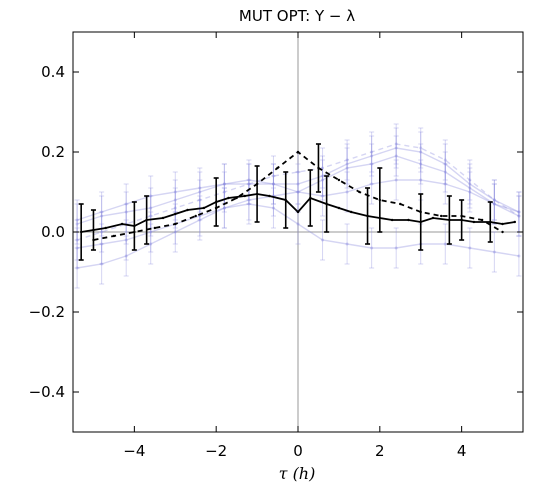 The image size is (550, 489). I want to click on y-tick-label: 0.0, so click(53, 232).